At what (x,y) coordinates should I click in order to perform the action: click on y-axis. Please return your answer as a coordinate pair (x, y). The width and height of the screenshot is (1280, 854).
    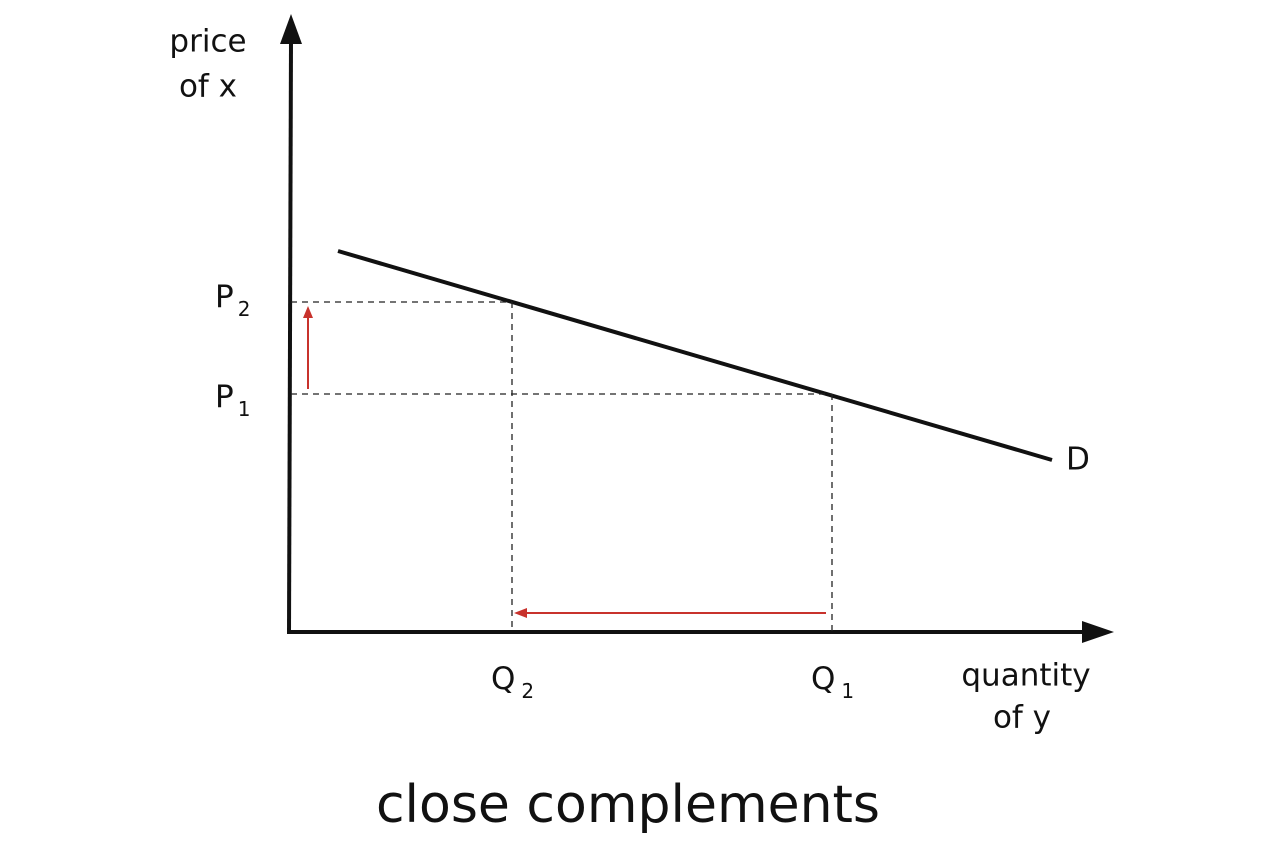
    Looking at the image, I should click on (290, 337).